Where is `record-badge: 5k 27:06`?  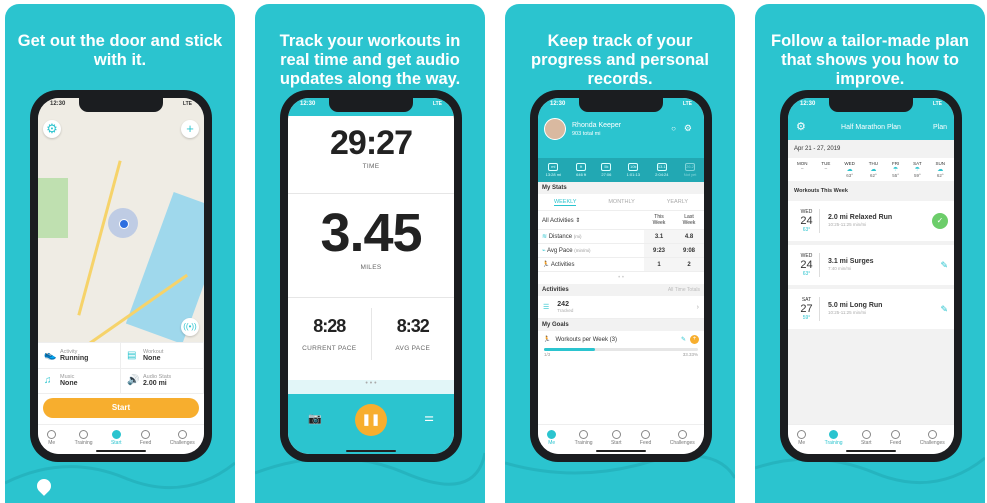
record-badge: 5k 27:06 is located at coordinates (606, 170).